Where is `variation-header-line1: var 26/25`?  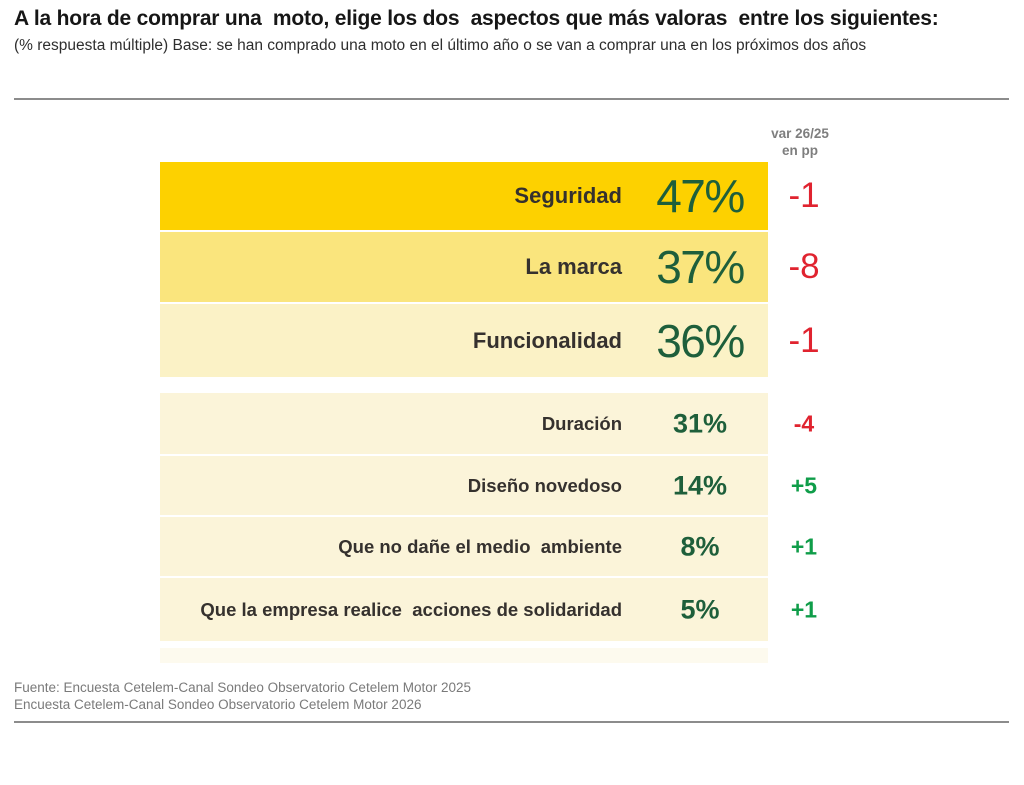
variation-header-line1: var 26/25 is located at coordinates (800, 133).